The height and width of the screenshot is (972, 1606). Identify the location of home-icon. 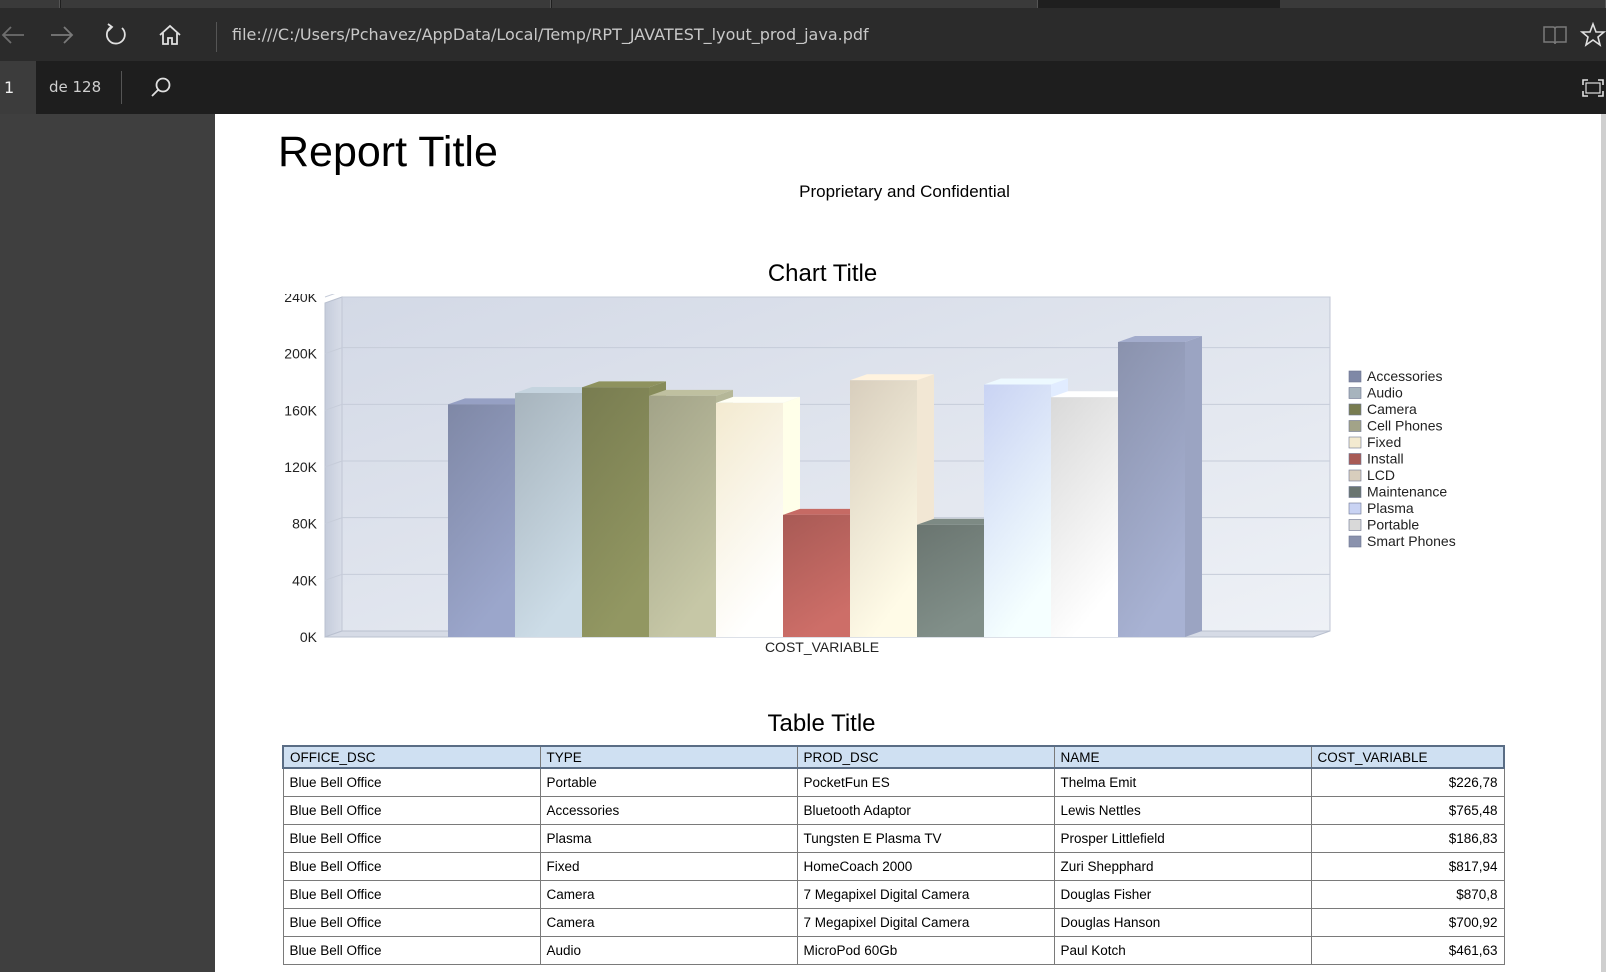
(170, 34).